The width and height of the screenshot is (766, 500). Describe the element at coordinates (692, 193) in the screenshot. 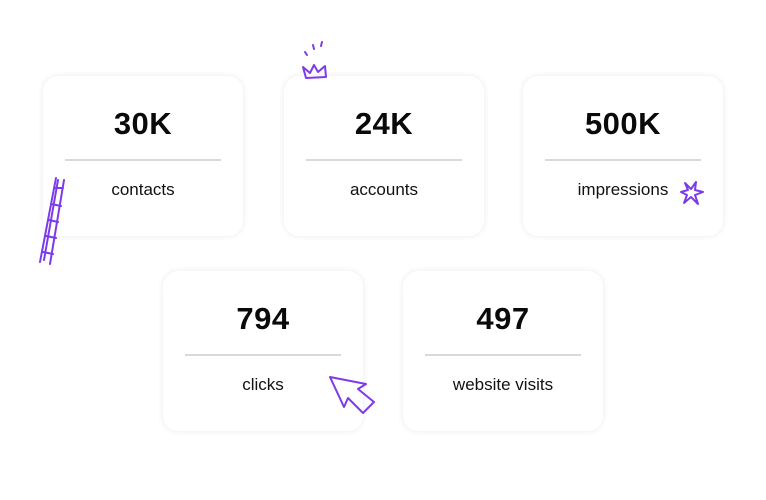

I see `sparkle-icon` at that location.